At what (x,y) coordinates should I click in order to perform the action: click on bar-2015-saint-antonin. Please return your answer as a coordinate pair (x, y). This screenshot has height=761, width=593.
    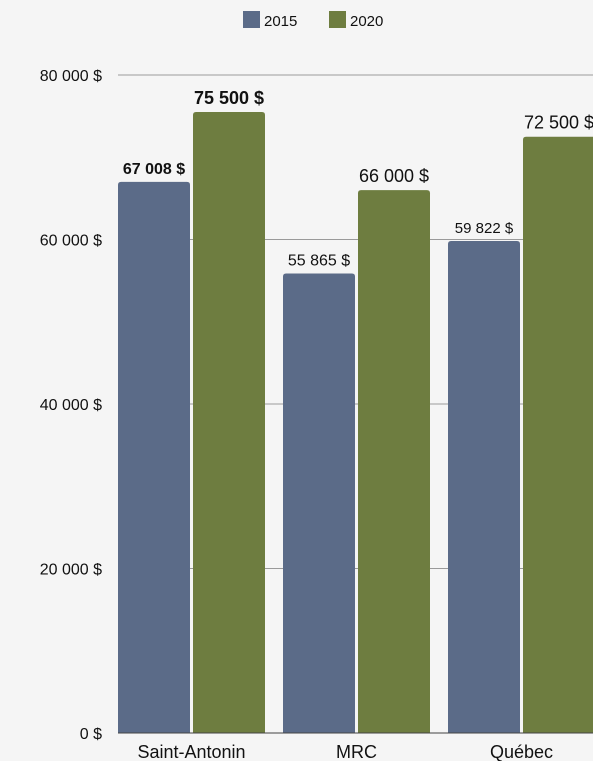
    Looking at the image, I should click on (154, 457).